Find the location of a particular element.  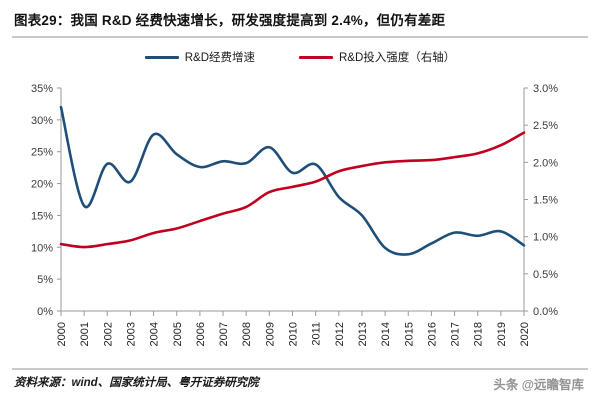

left-axis-tick-label: 30% is located at coordinates (42, 121).